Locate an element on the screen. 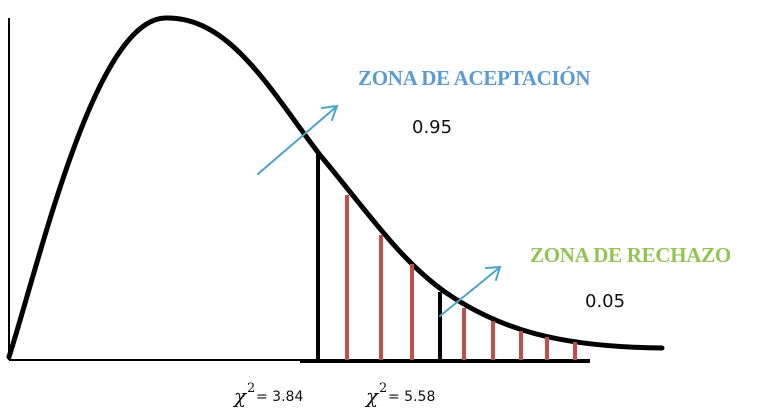 The image size is (782, 411). critical-label-1: χ 2 = 3.84 is located at coordinates (267, 394).